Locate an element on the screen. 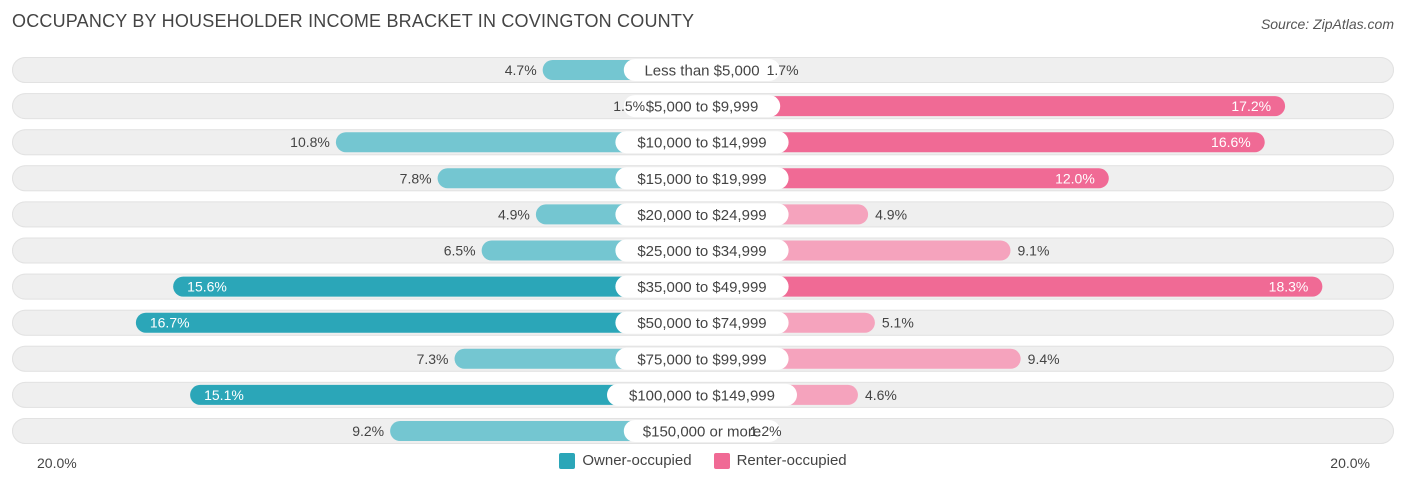 The image size is (1406, 487). renter-value-label: 4.6% is located at coordinates (881, 395).